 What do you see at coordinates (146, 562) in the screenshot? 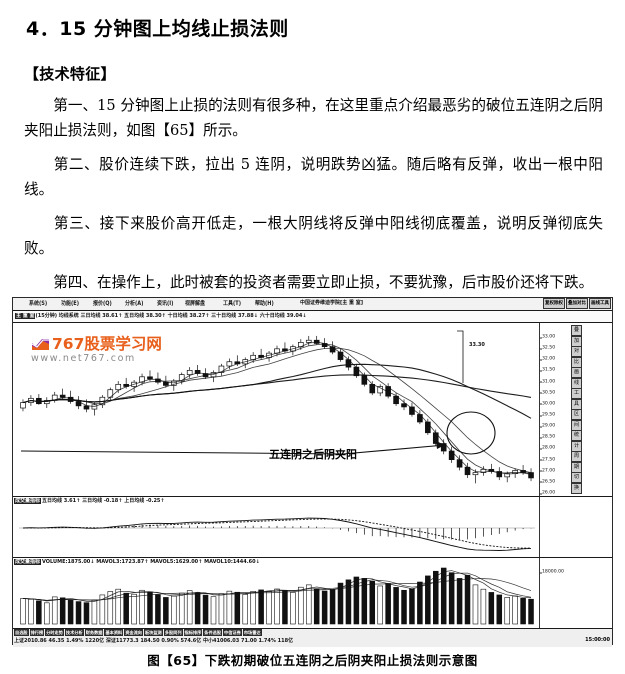
I see `vol-v2-dir: ↑` at bounding box center [146, 562].